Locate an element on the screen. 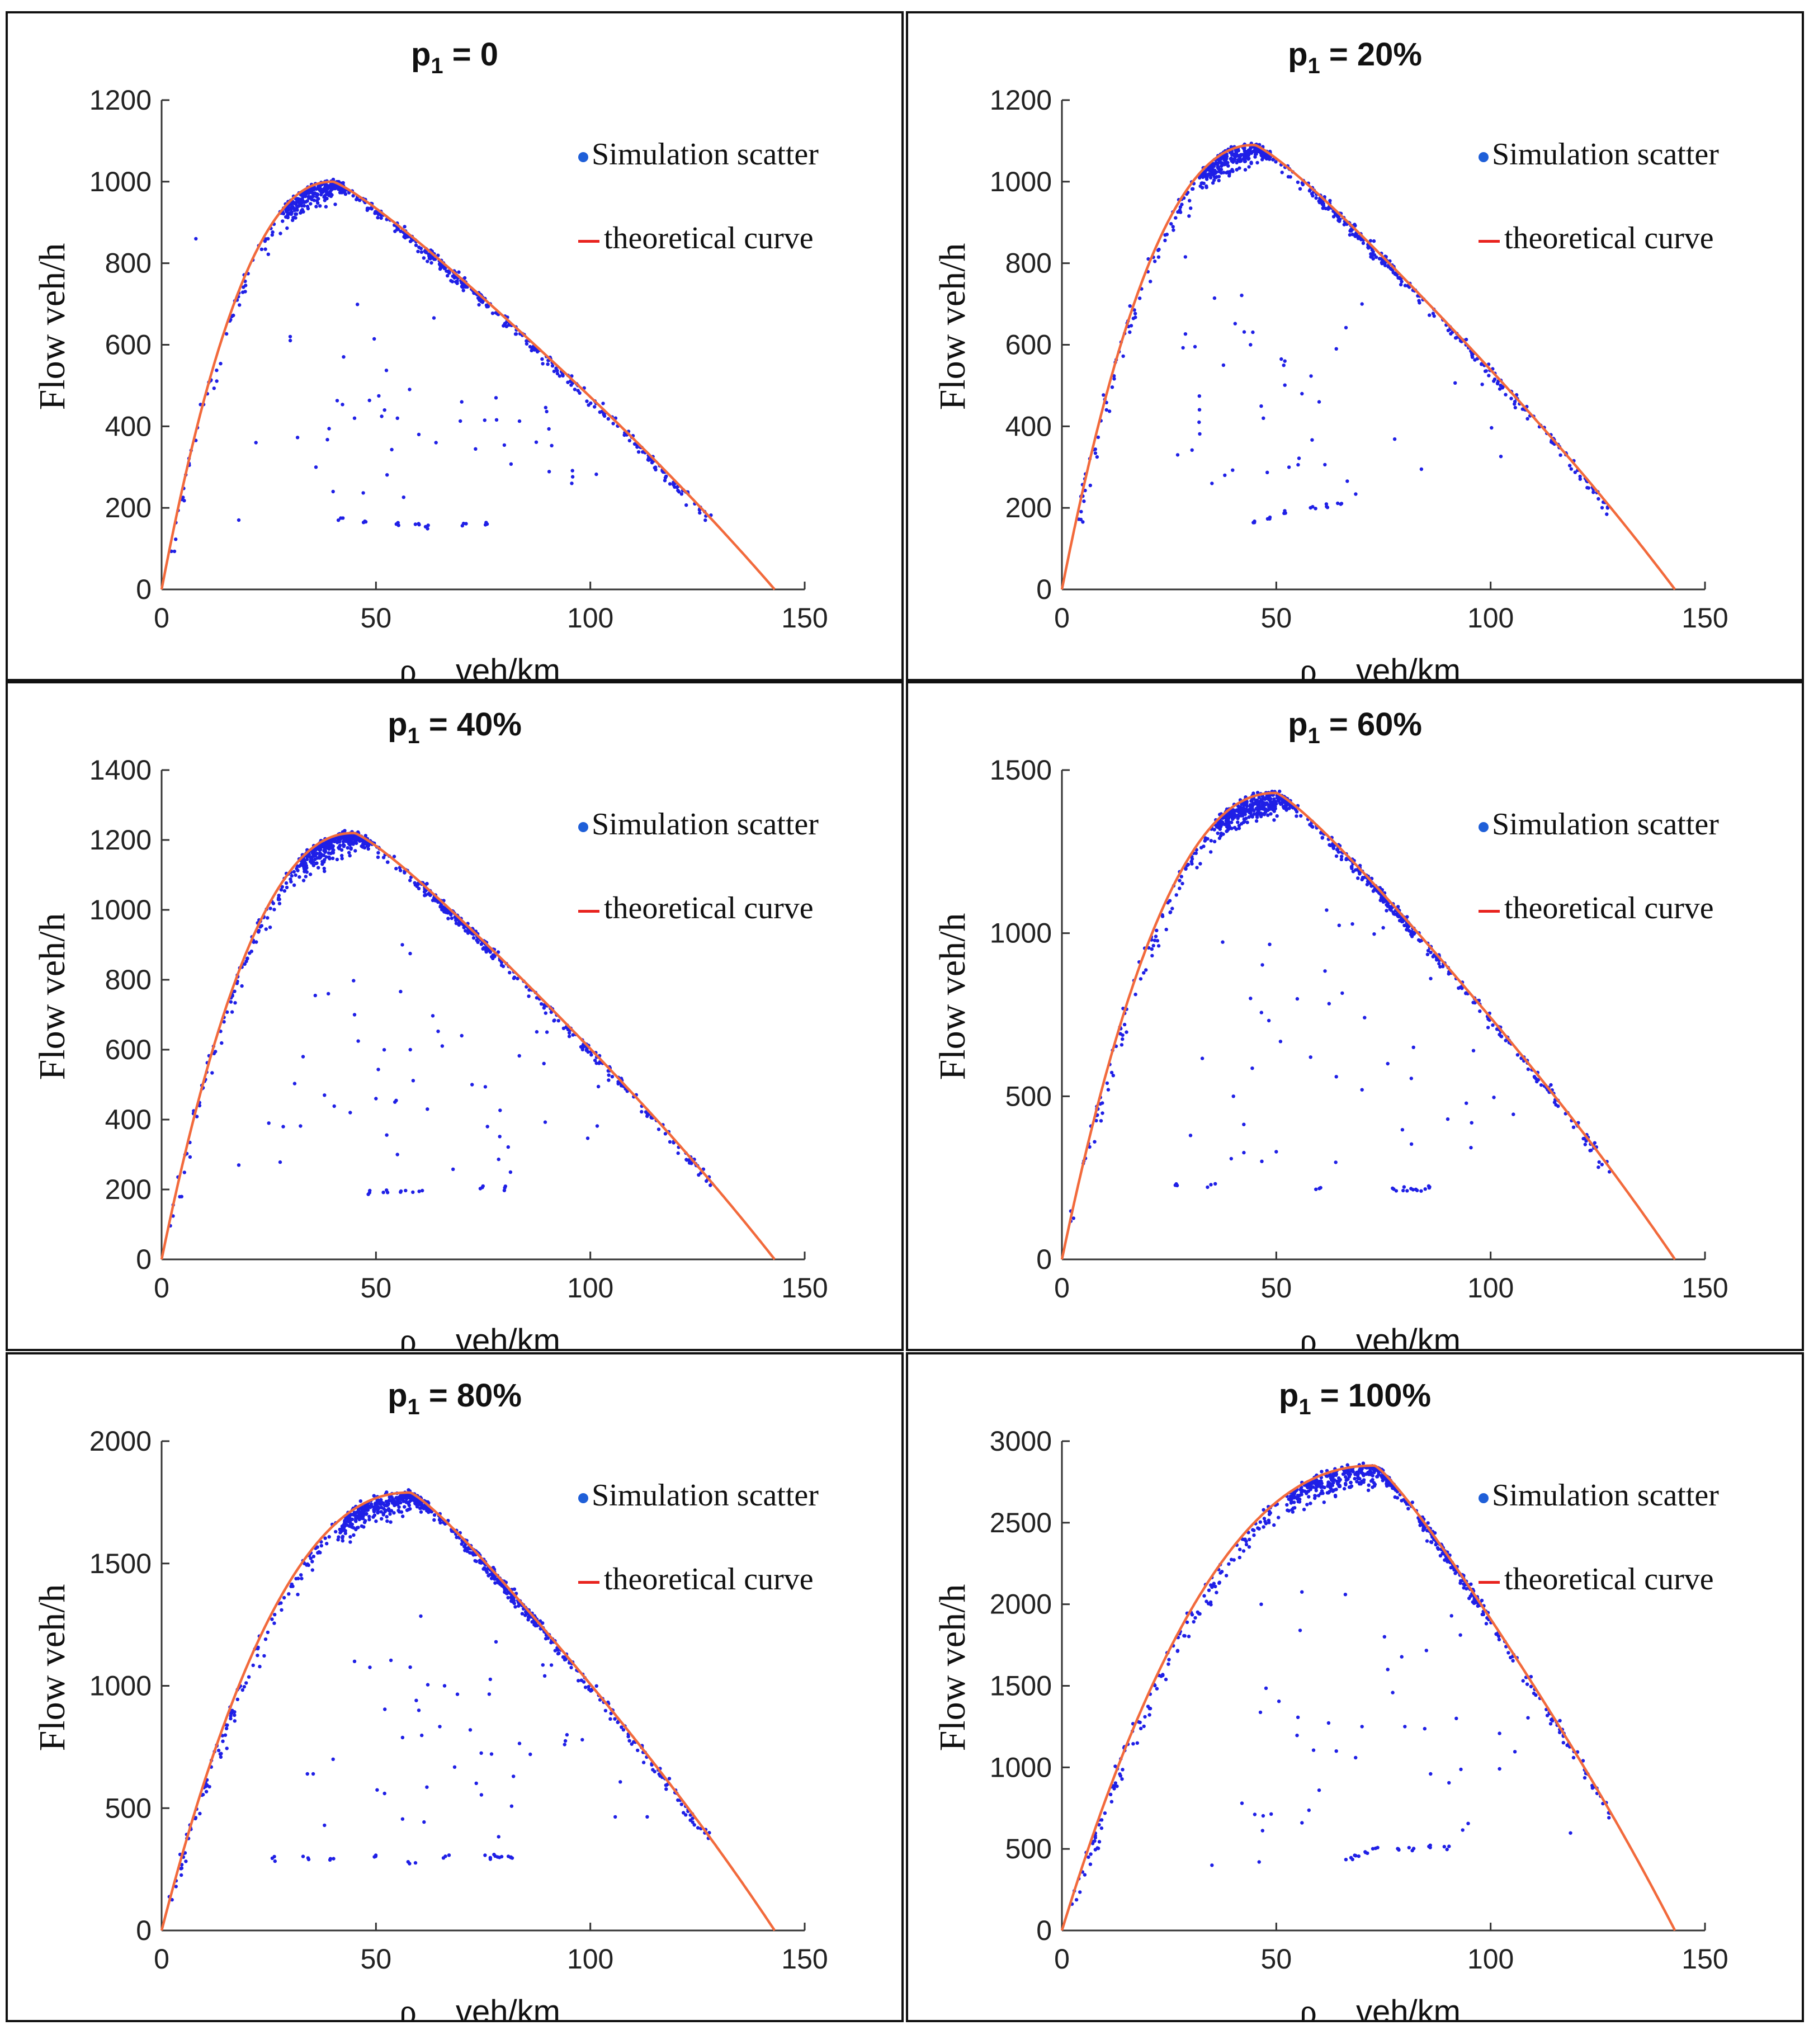 The height and width of the screenshot is (2044, 1809). y-tick-label: 1000 is located at coordinates (120, 181).